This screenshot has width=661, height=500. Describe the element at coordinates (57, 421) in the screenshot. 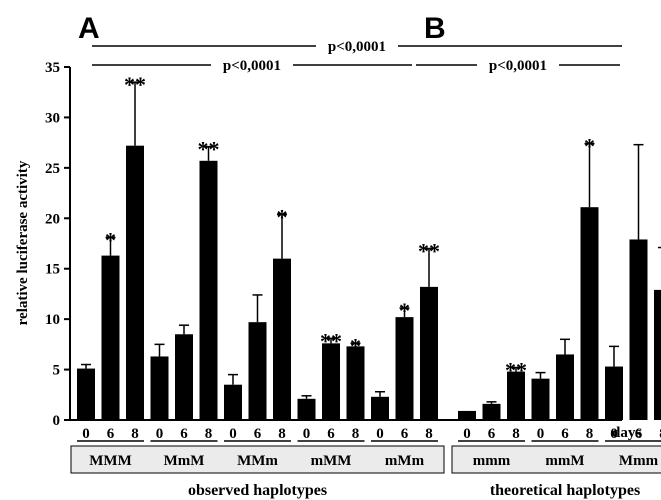

I see `y-tick-label: 0` at that location.